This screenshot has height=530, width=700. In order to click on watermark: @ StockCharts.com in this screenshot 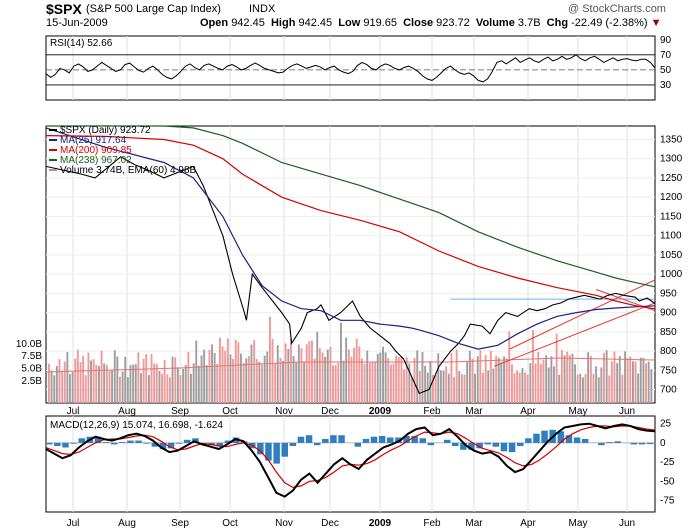, I will do `click(617, 9)`.